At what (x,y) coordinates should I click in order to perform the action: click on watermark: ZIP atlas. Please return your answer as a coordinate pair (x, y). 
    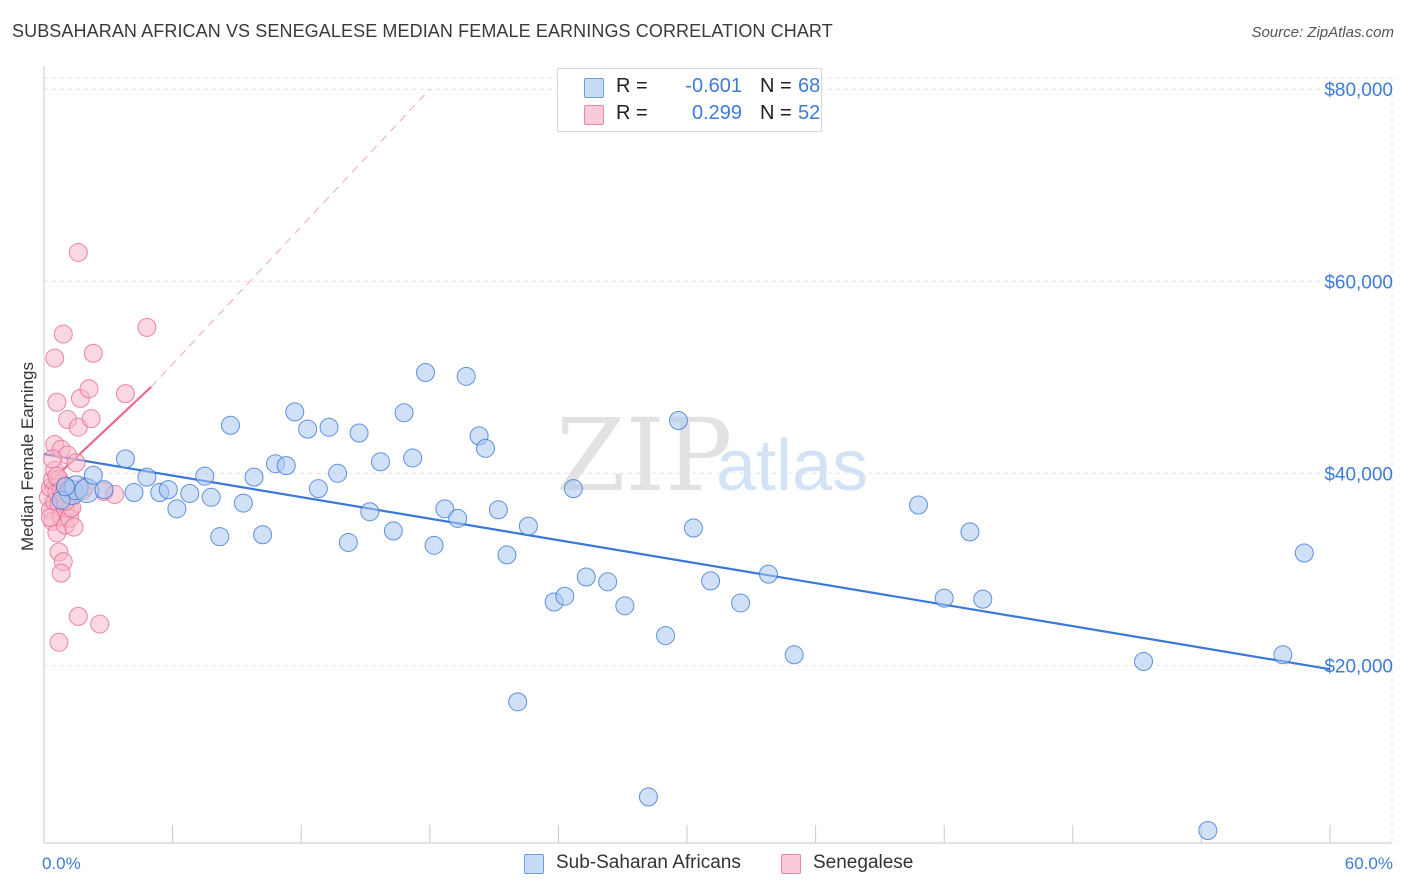
    Looking at the image, I should click on (712, 455).